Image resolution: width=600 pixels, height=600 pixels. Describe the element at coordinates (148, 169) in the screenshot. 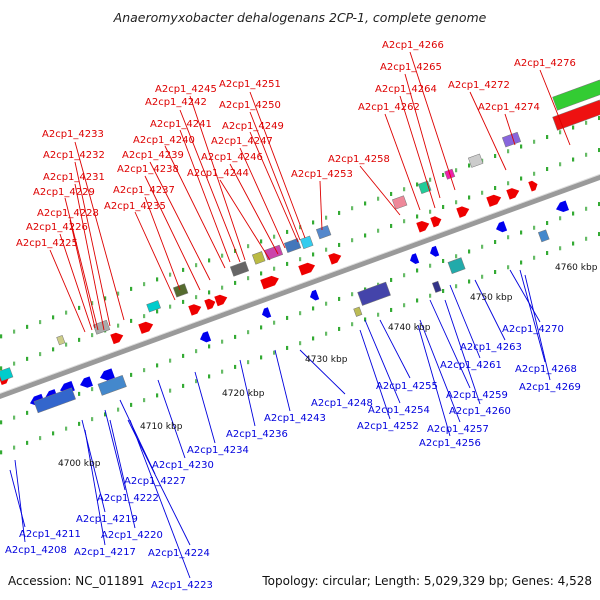

I see `gene-label: A2cp1_4238` at that location.